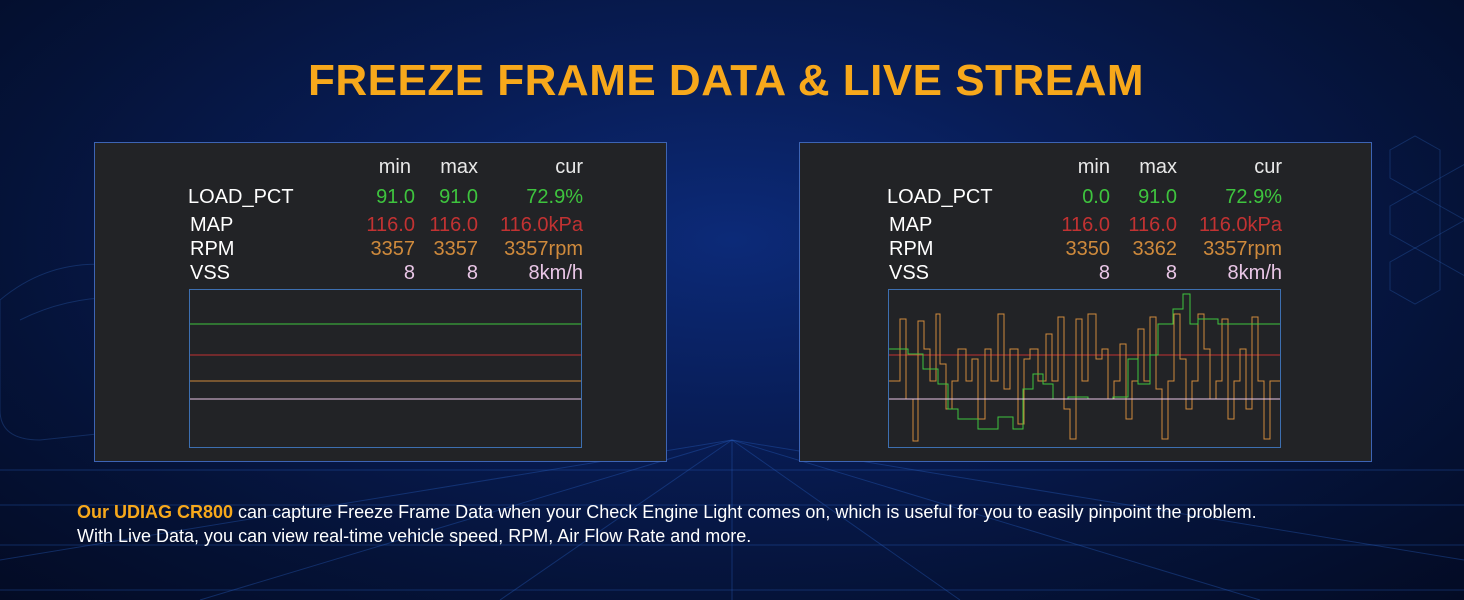 Image resolution: width=1464 pixels, height=600 pixels. Describe the element at coordinates (155, 512) in the screenshot. I see `brand-name: Our UDIAG CR800` at that location.